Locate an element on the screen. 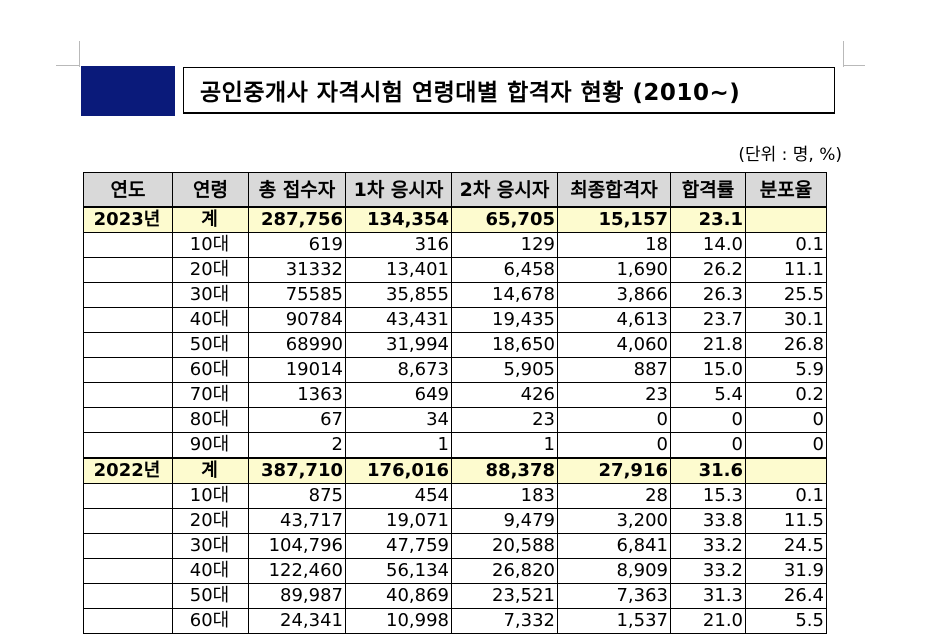 This screenshot has width=931, height=636. value-cell: 31,994 is located at coordinates (398, 345).